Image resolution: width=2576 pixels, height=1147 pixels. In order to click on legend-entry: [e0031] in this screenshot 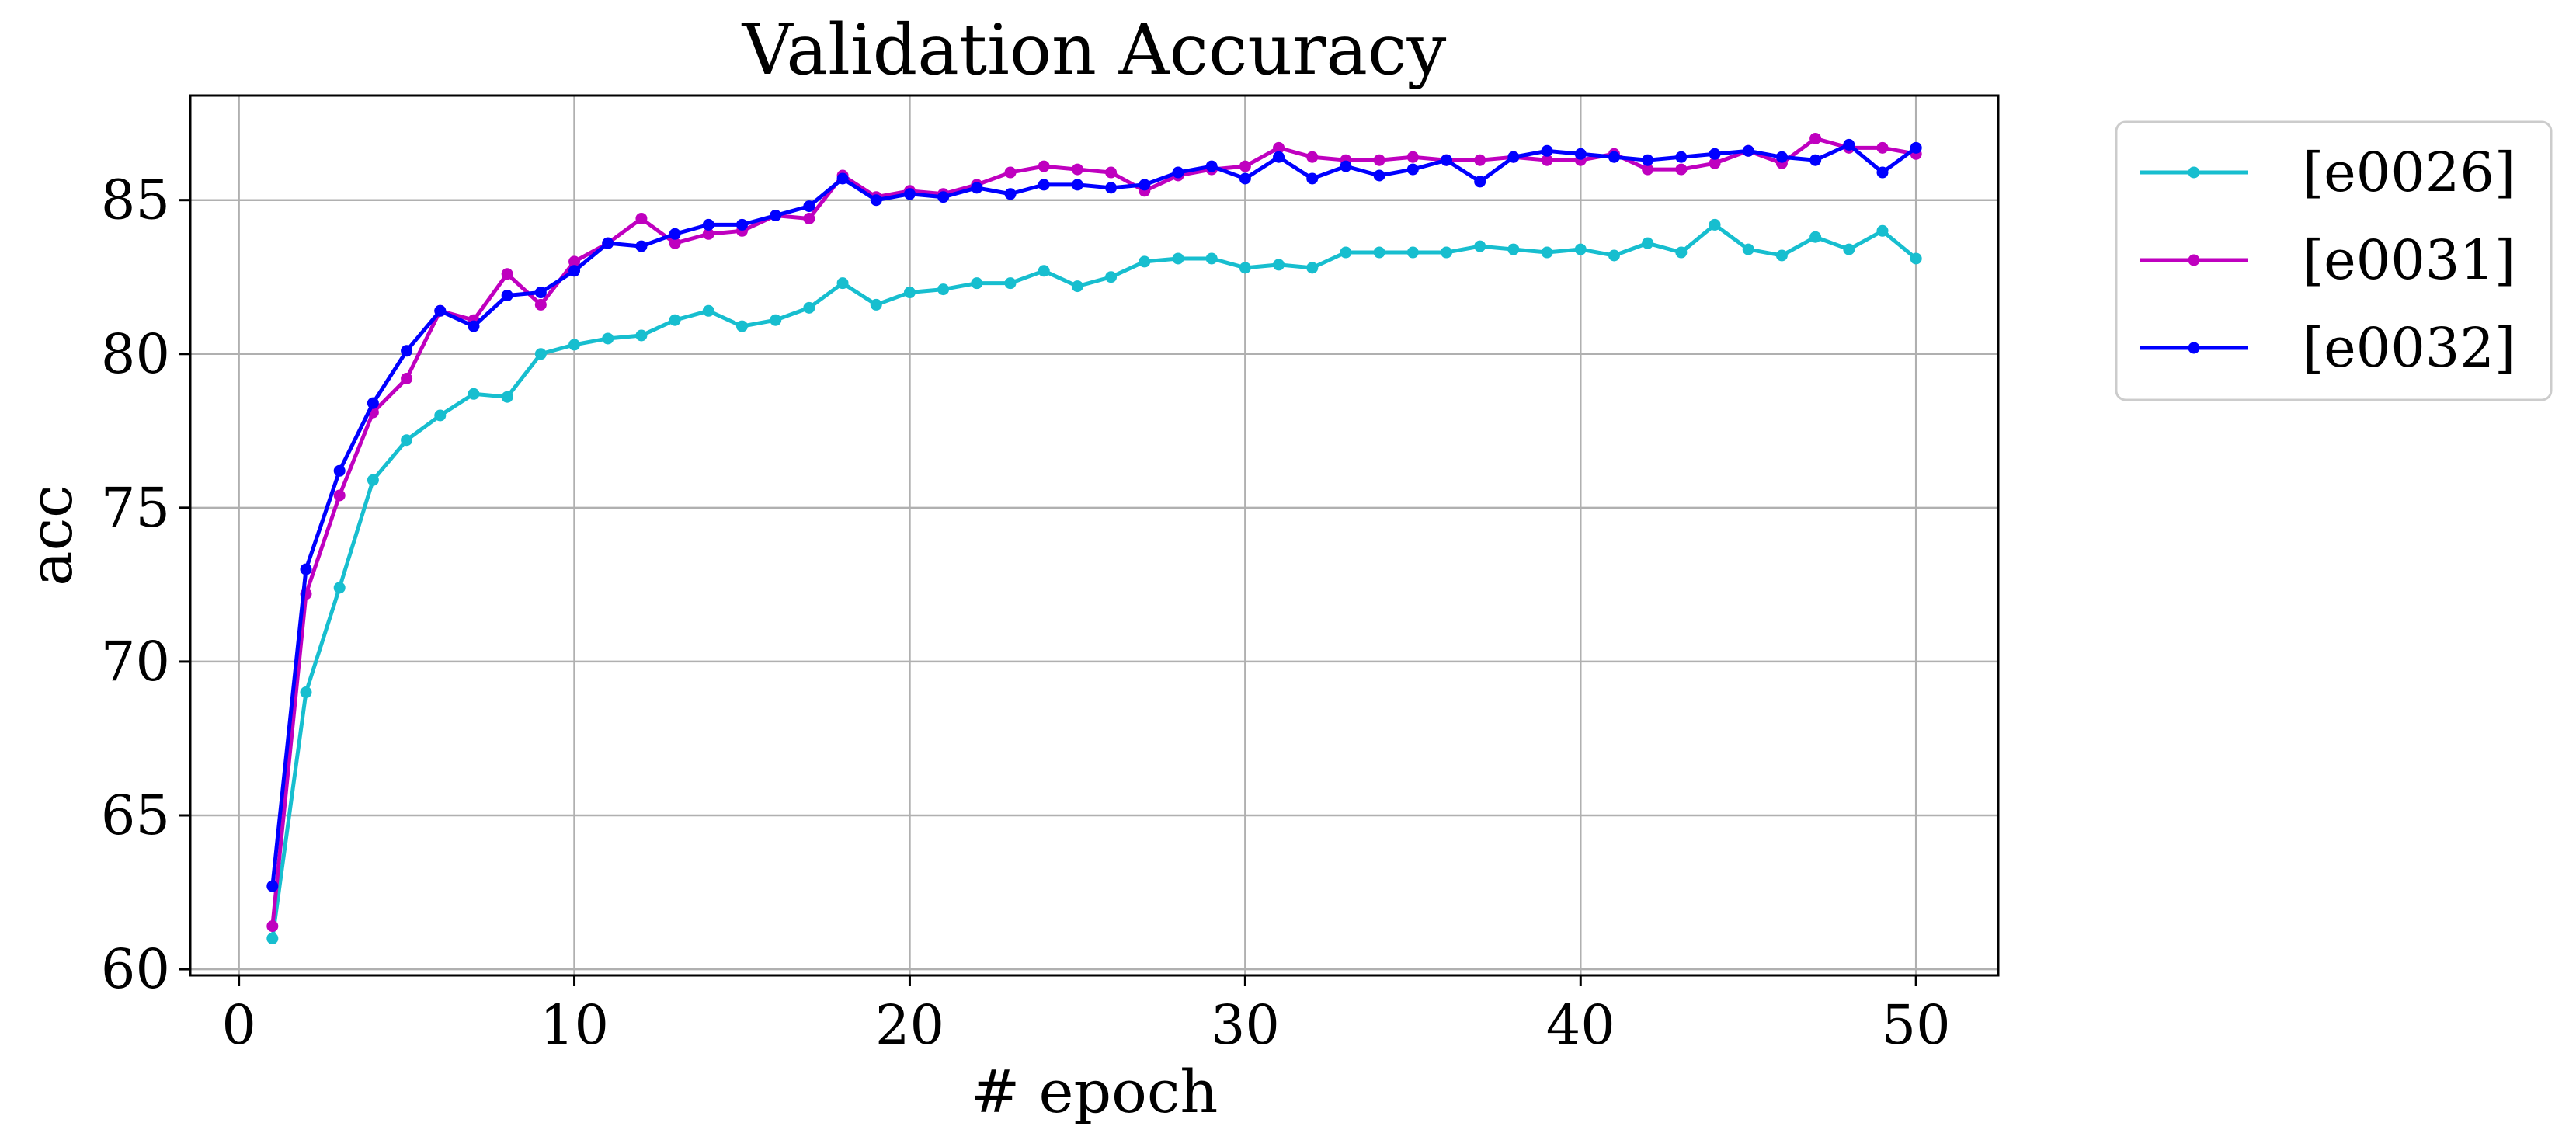, I will do `click(2327, 260)`.